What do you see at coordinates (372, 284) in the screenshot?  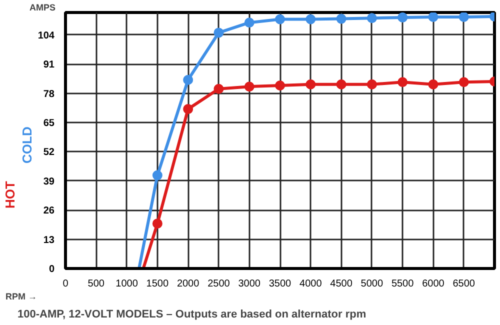 I see `x-tick-label: 5000` at bounding box center [372, 284].